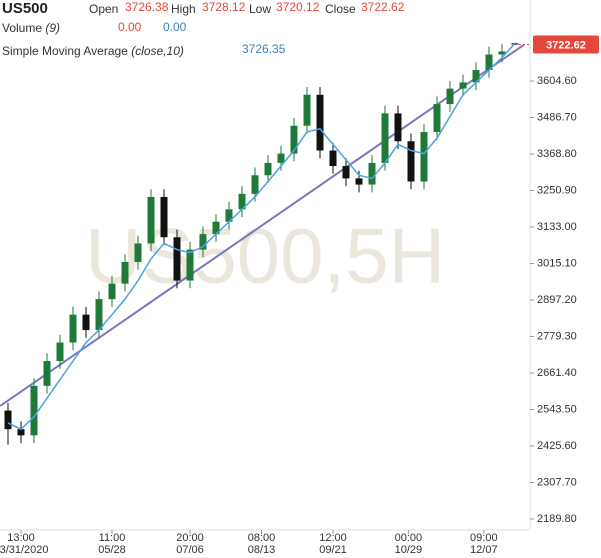 Image resolution: width=601 pixels, height=558 pixels. I want to click on last-price-label: 3722.62, so click(566, 45).